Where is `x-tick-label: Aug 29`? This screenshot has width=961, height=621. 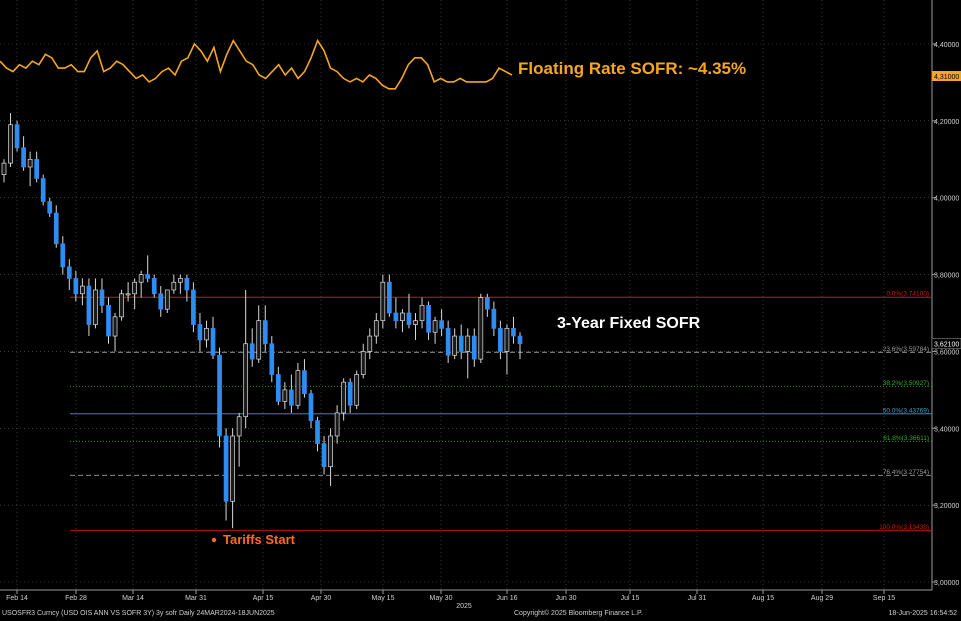
x-tick-label: Aug 29 is located at coordinates (822, 598).